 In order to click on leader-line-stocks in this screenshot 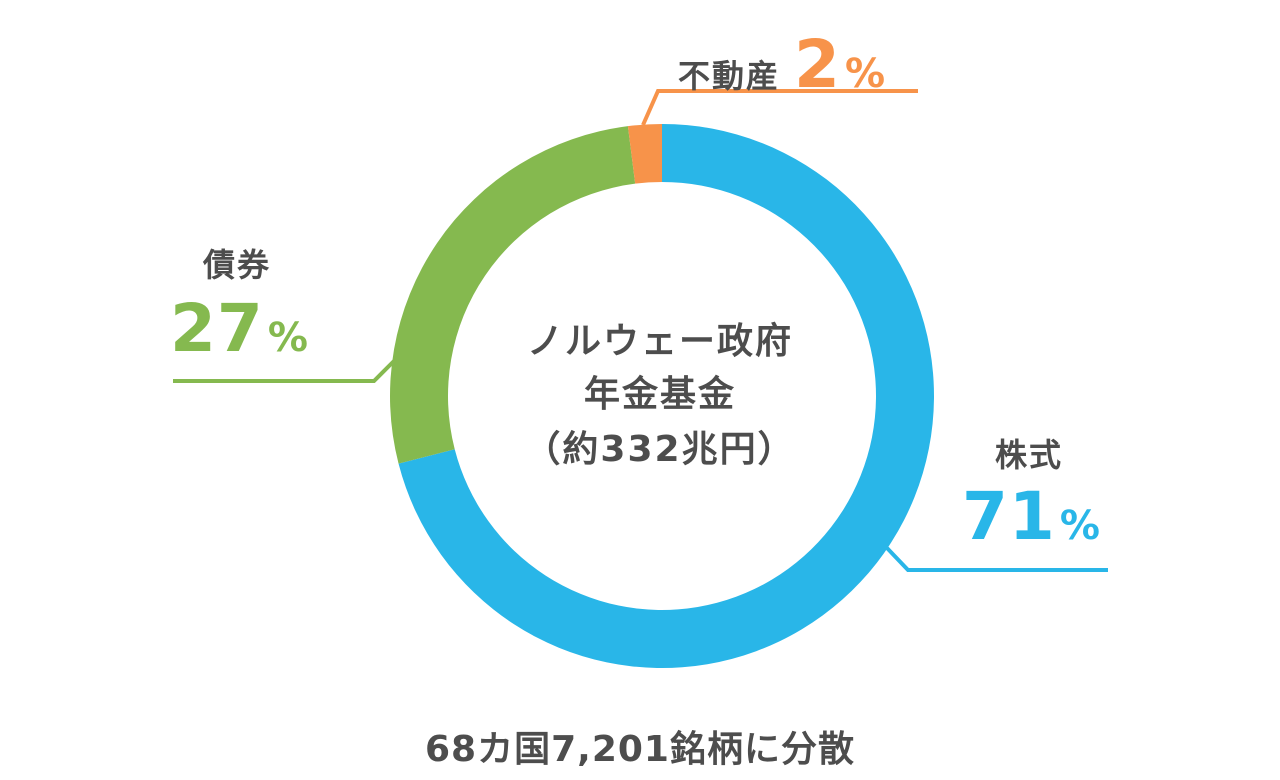, I will do `click(996, 559)`.